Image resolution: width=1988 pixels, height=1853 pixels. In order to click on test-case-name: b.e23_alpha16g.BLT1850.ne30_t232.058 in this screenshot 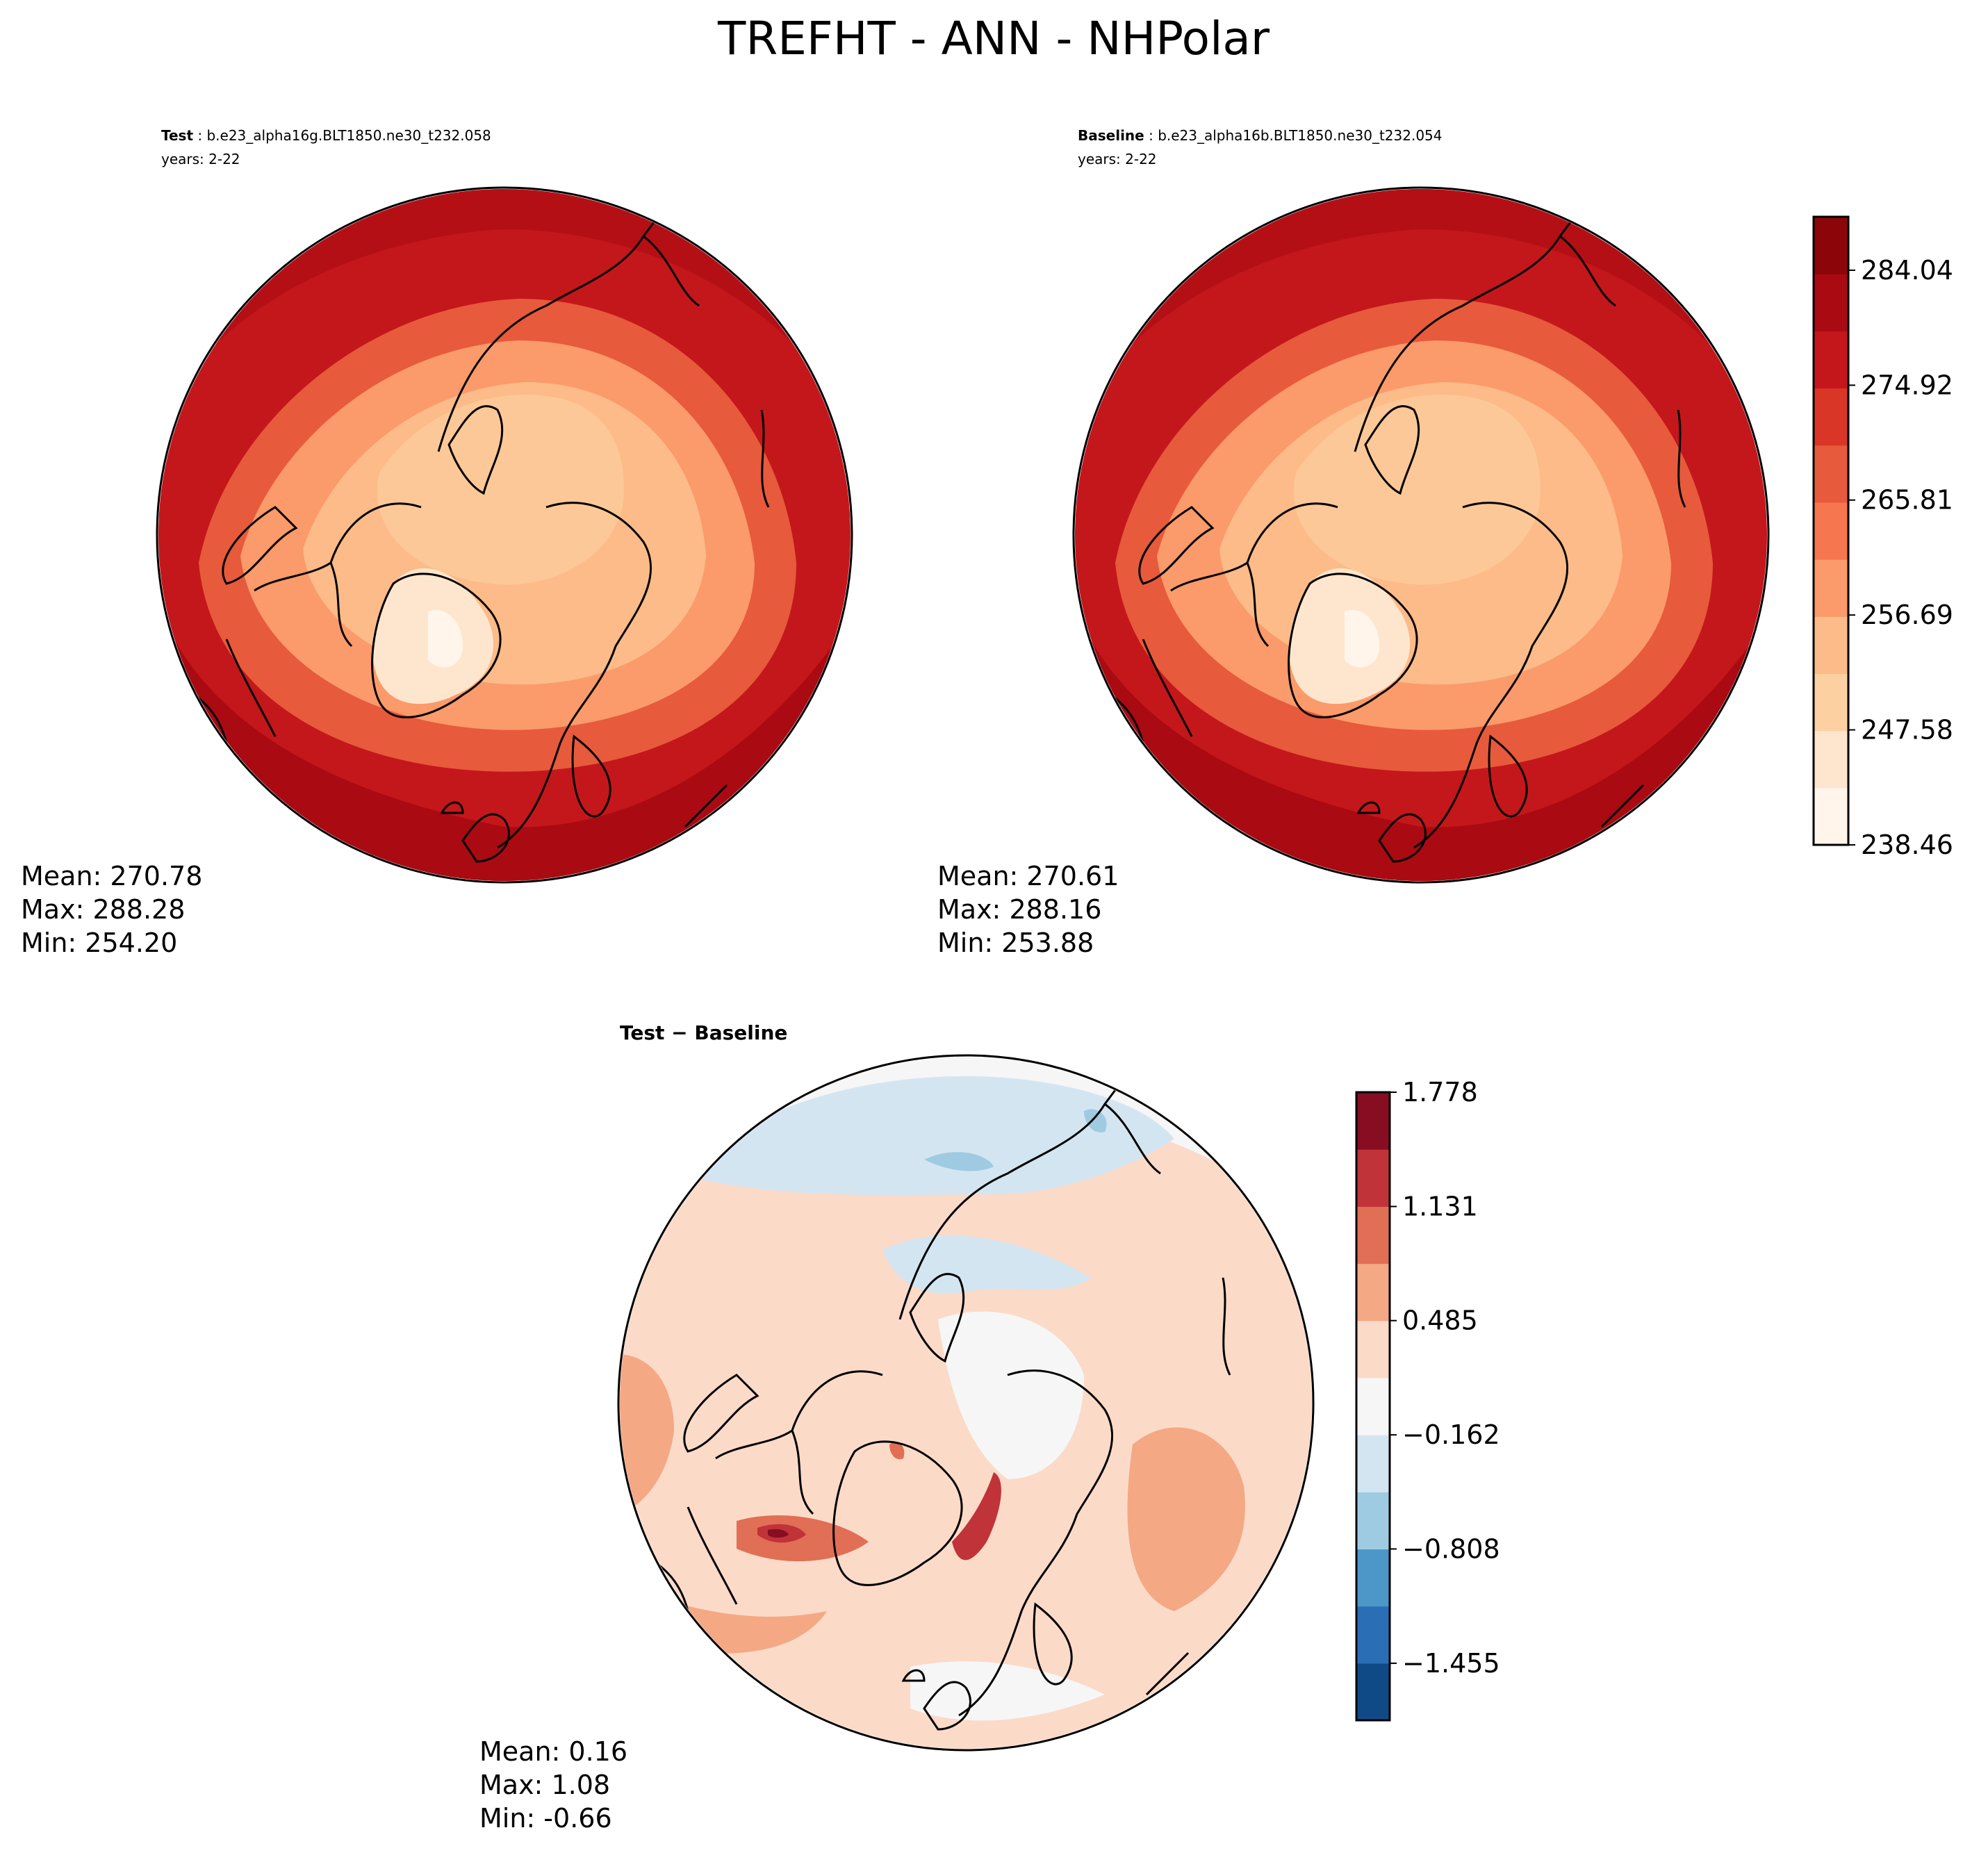, I will do `click(348, 135)`.